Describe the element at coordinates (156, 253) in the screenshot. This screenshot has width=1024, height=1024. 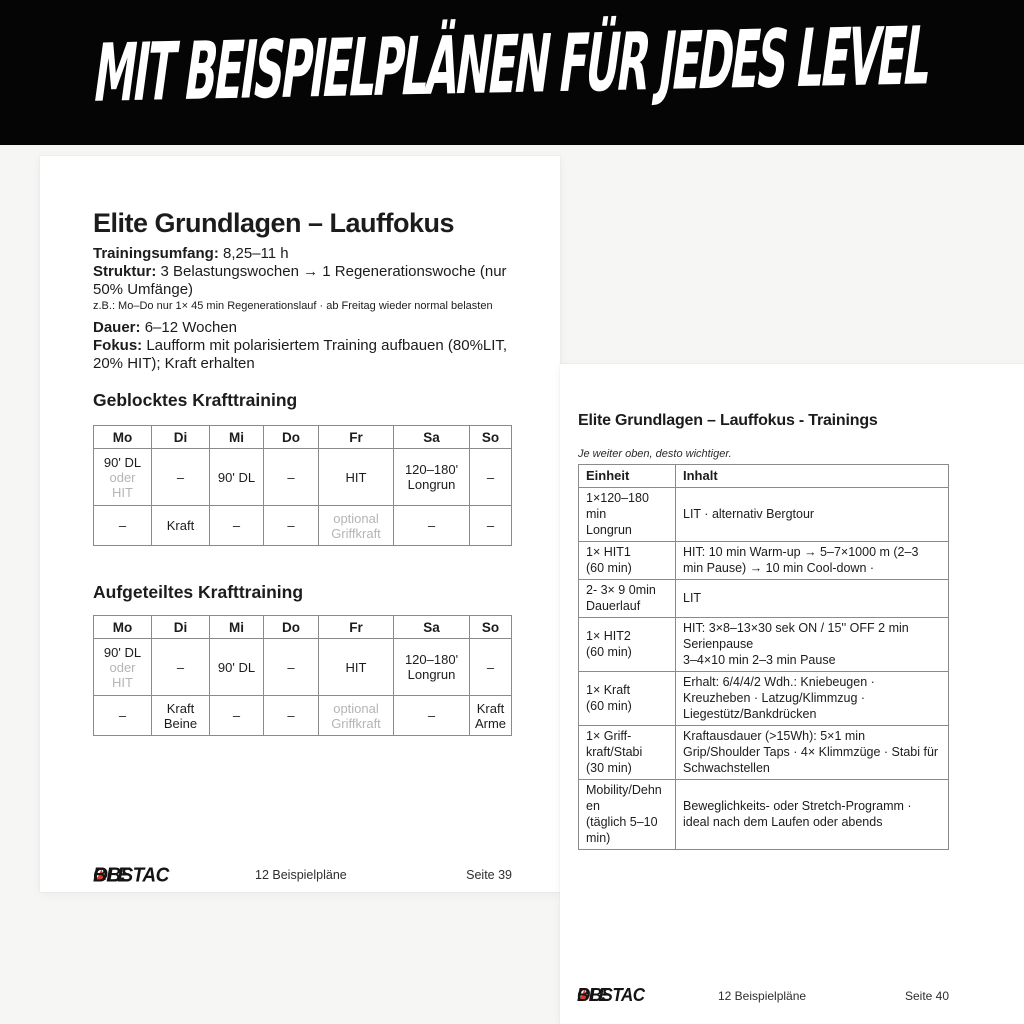
I see `meta-label: Trainingsumfang:` at that location.